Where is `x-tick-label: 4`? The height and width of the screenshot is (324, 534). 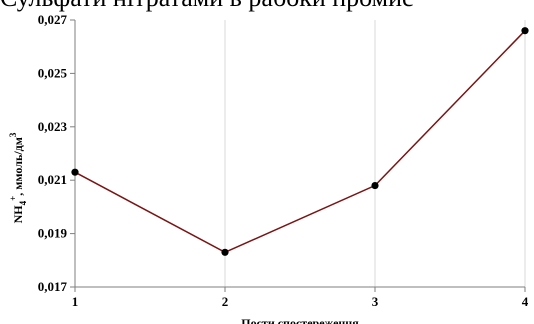 x-tick-label: 4 is located at coordinates (525, 301).